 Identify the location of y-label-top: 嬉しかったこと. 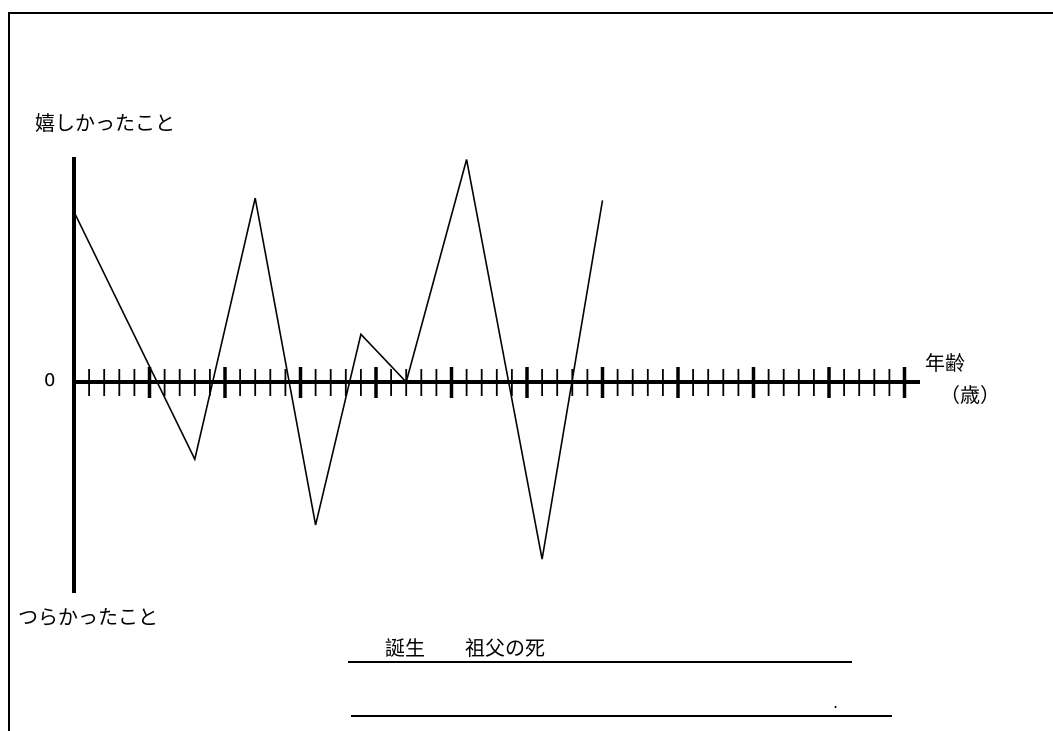
(105, 123).